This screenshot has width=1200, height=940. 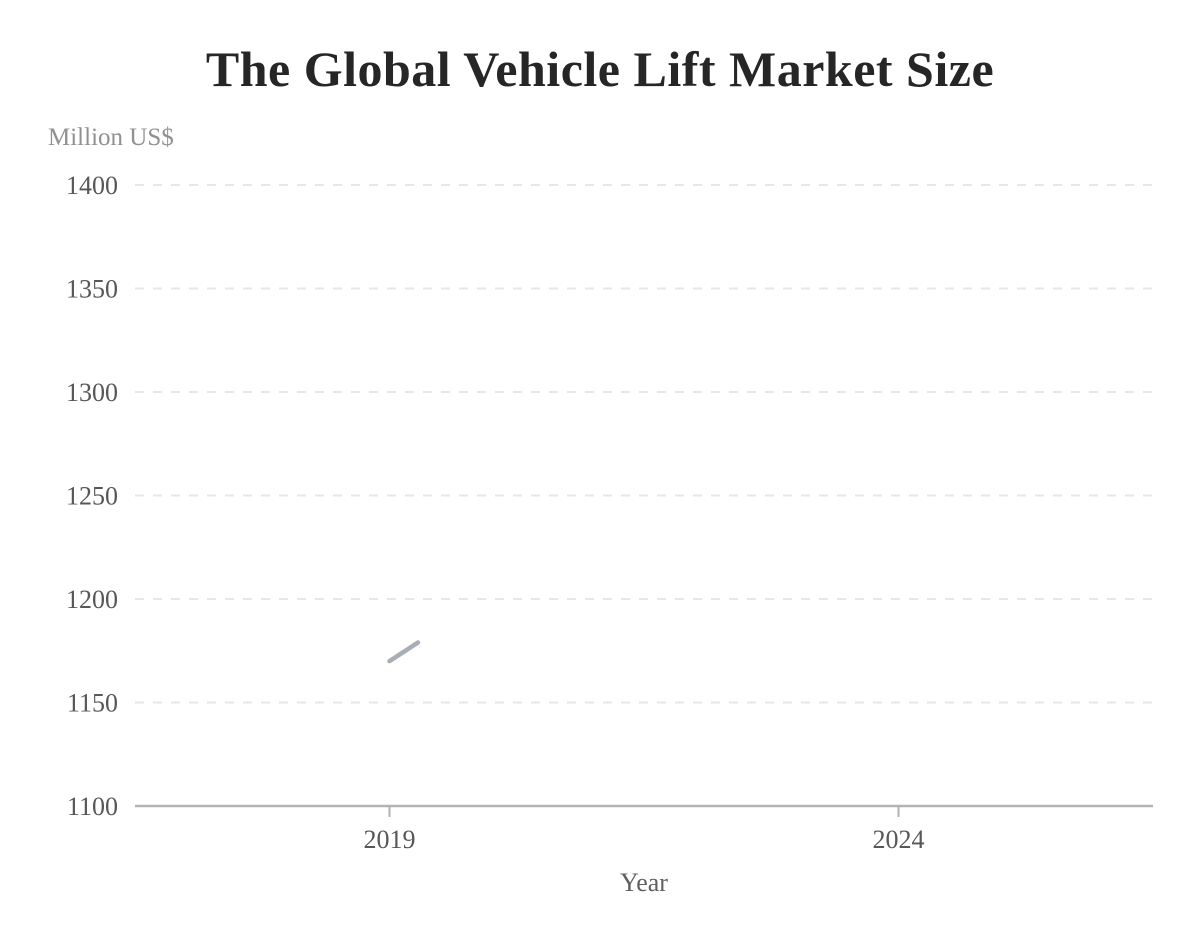 I want to click on y-tick-label: 1200, so click(x=92, y=599).